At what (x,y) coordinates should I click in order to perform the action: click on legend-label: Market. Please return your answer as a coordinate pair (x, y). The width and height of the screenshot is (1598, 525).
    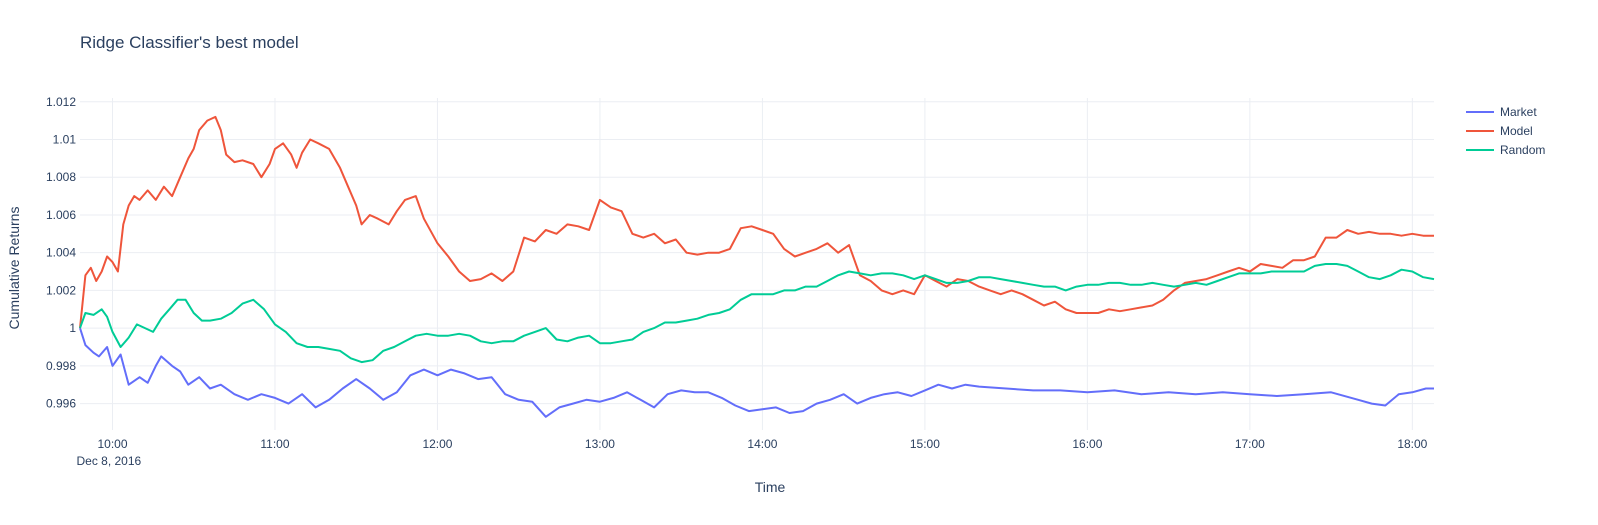
    Looking at the image, I should click on (1518, 112).